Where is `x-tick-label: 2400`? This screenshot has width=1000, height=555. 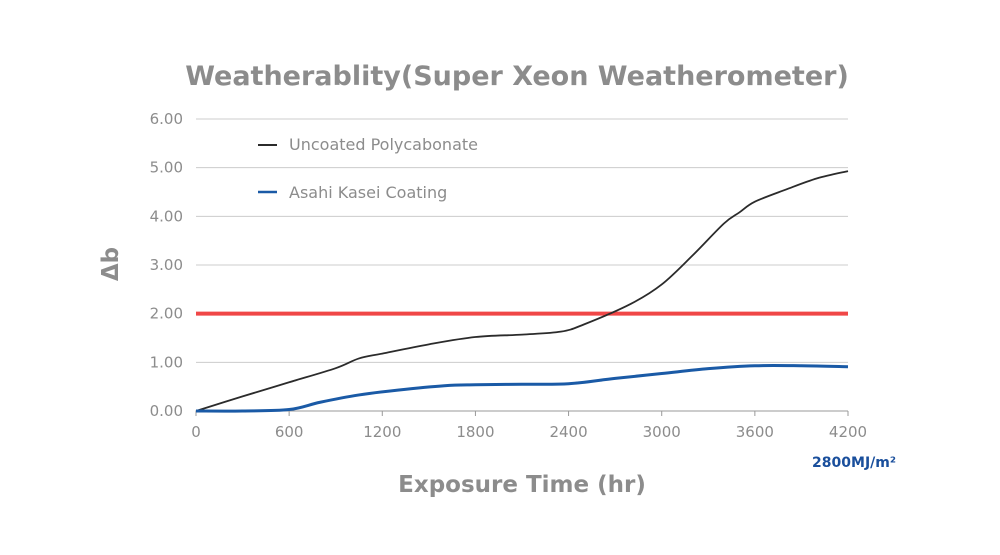
x-tick-label: 2400 is located at coordinates (568, 432).